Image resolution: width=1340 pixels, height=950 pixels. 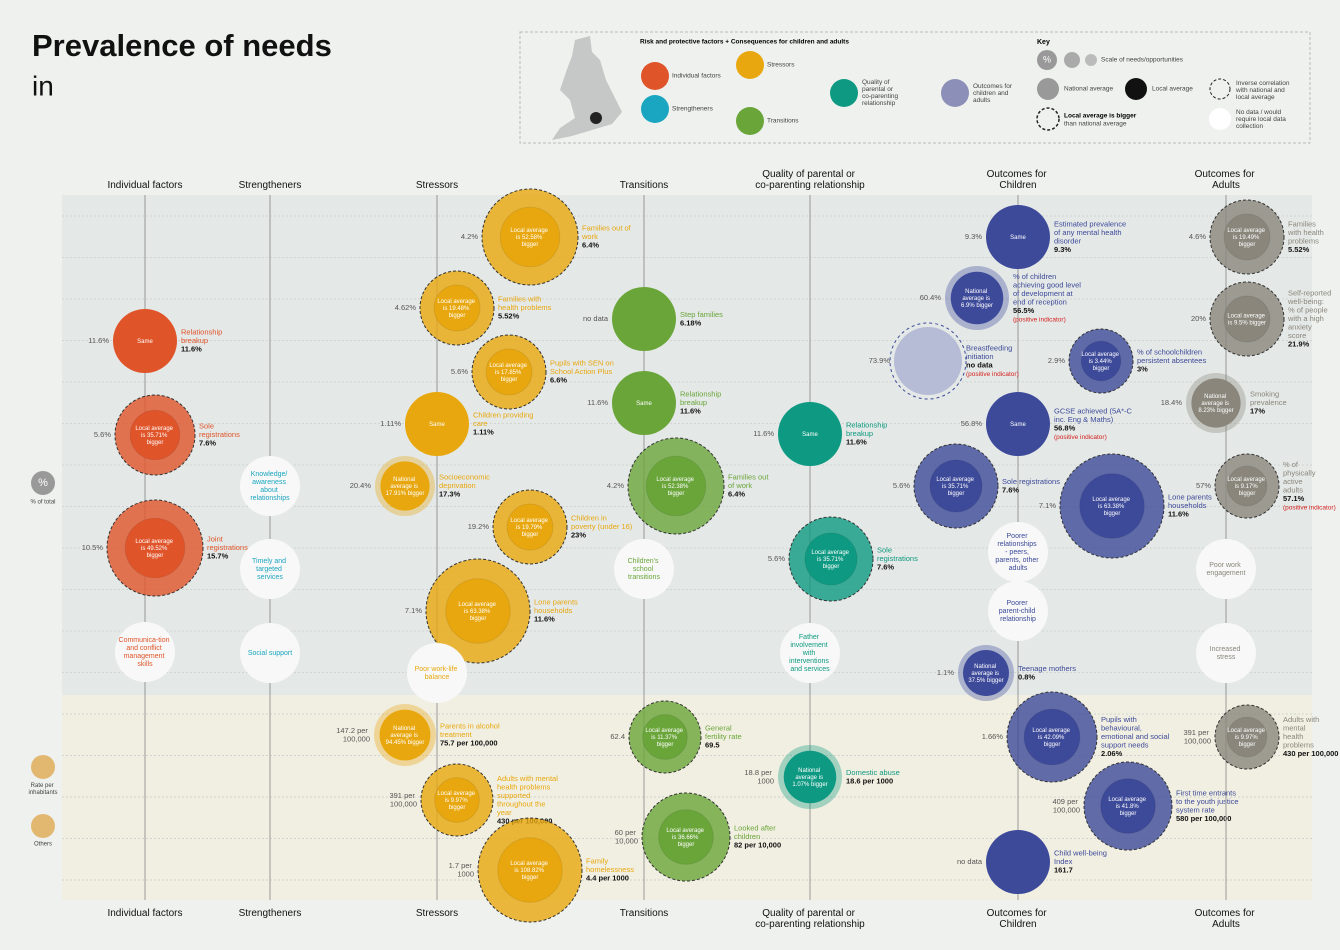 I want to click on national-value: 19.2%, so click(x=479, y=526).